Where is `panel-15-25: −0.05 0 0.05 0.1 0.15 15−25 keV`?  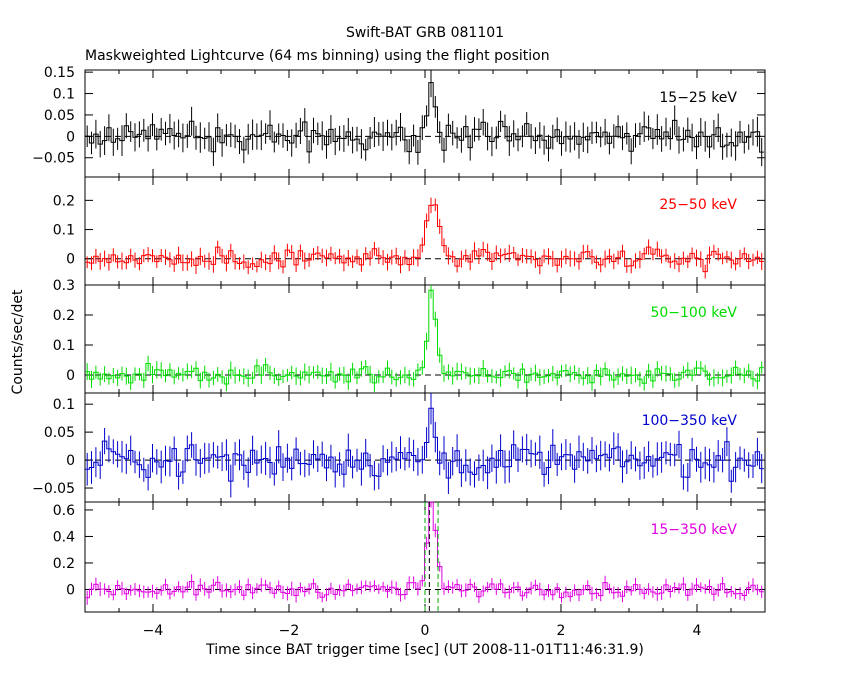
panel-15-25: −0.05 0 0.05 0.1 0.15 15−25 keV is located at coordinates (399, 121).